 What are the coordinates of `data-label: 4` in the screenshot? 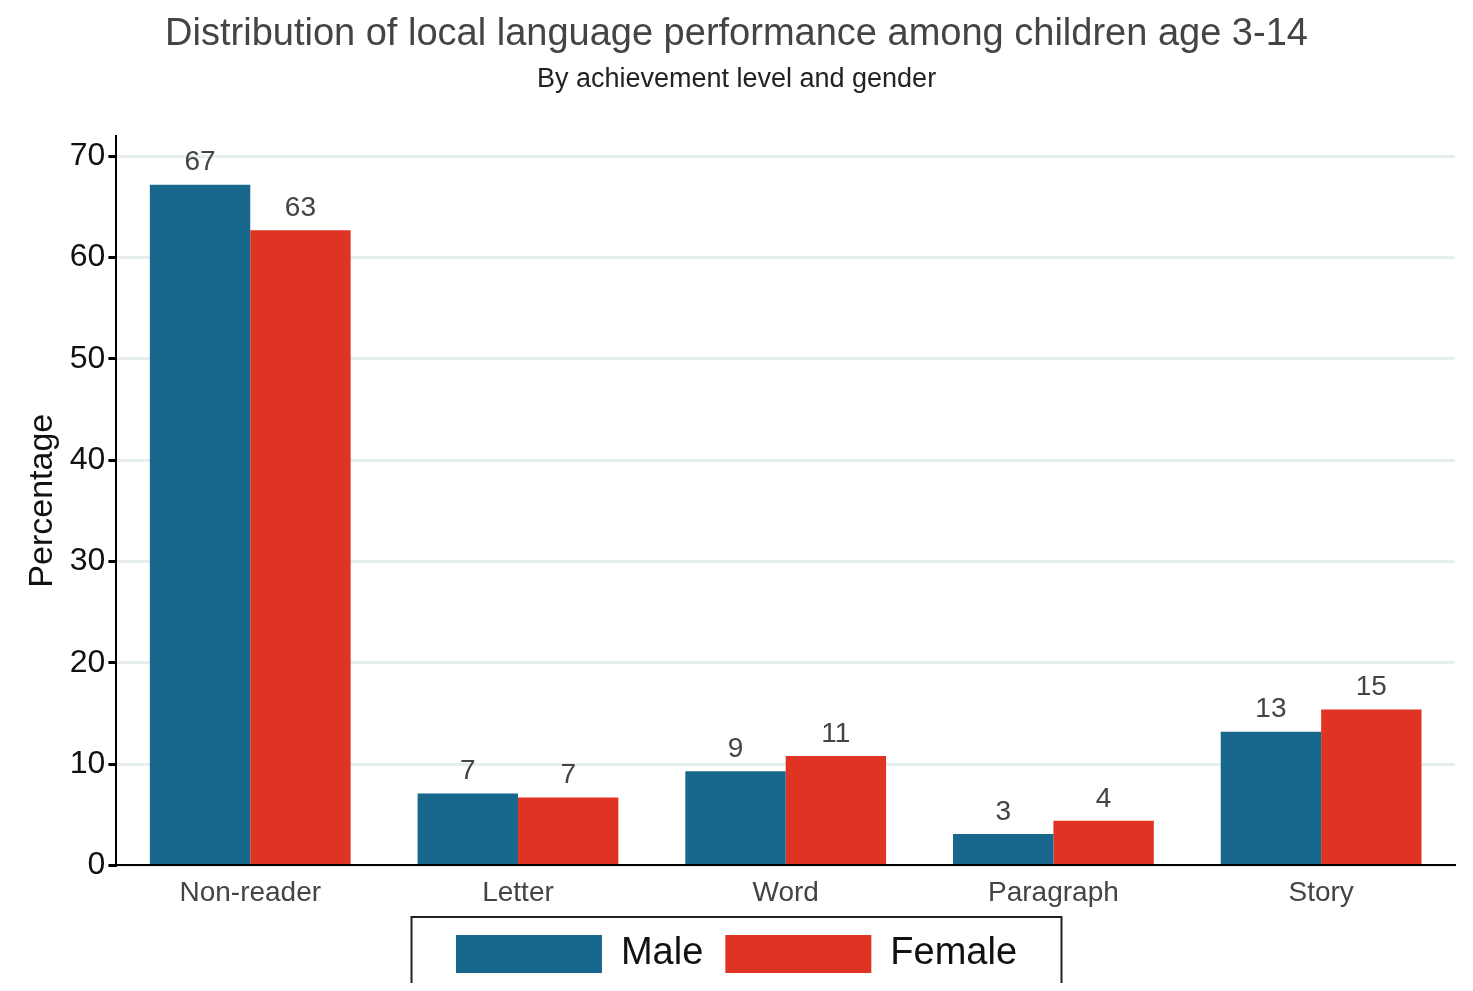 It's located at (1103, 797).